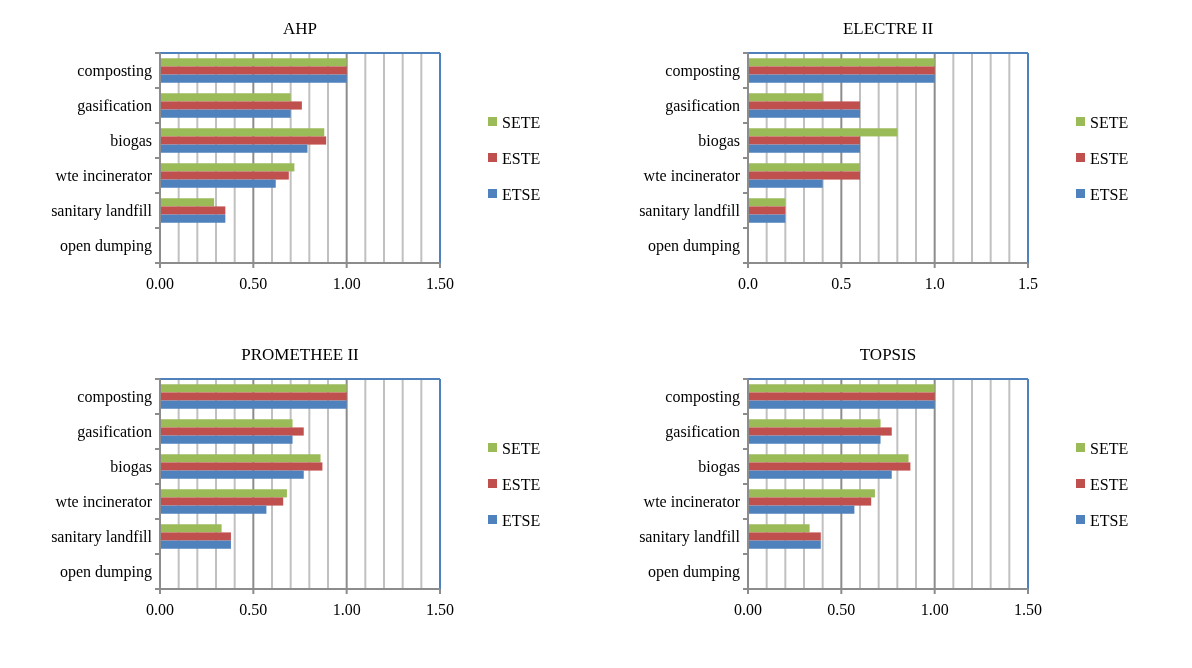 The width and height of the screenshot is (1192, 668). What do you see at coordinates (934, 283) in the screenshot?
I see `x-tick-label: 1.0` at bounding box center [934, 283].